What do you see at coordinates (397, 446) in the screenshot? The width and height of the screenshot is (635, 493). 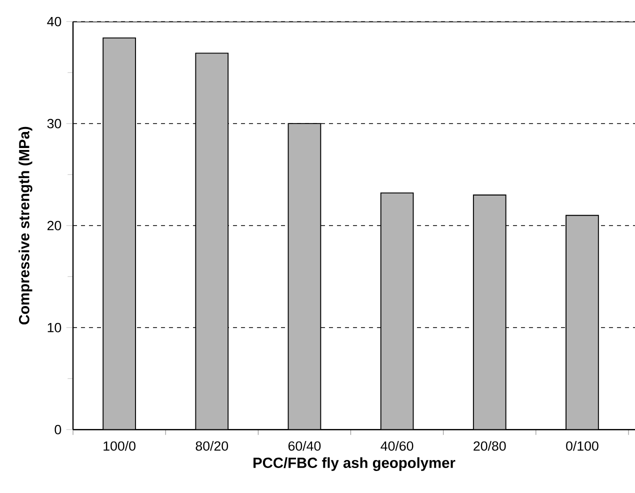 I see `x-tick-label: 40/60` at bounding box center [397, 446].